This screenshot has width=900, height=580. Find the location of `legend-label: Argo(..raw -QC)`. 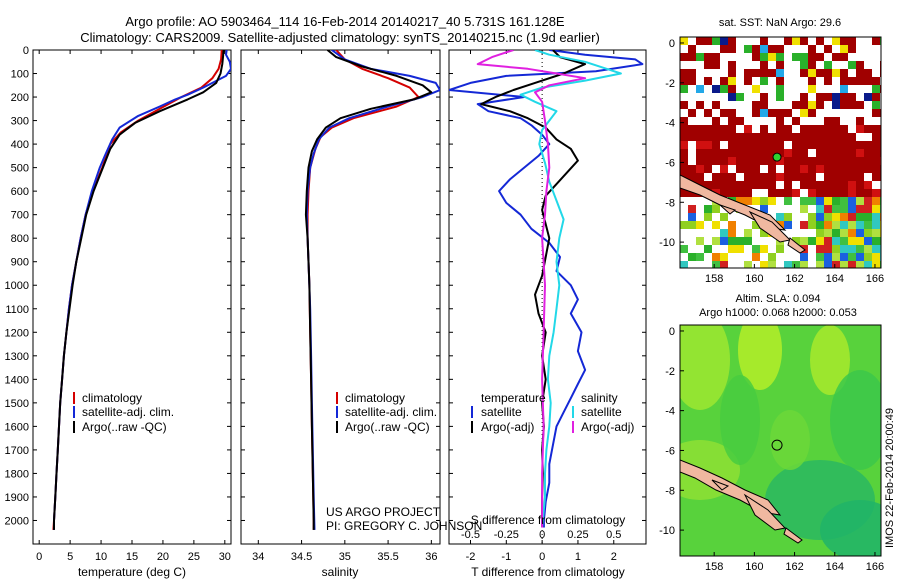

legend-label: Argo(..raw -QC) is located at coordinates (124, 427).